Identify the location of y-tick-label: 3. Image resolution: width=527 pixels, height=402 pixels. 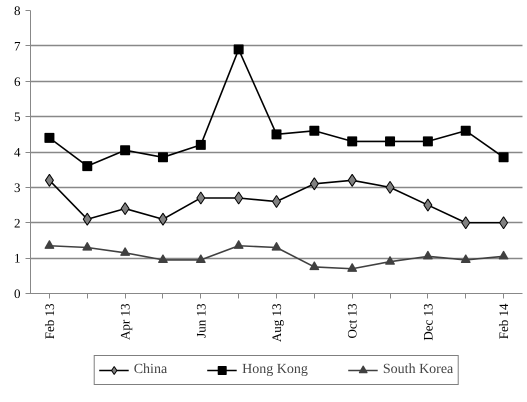
(17, 187).